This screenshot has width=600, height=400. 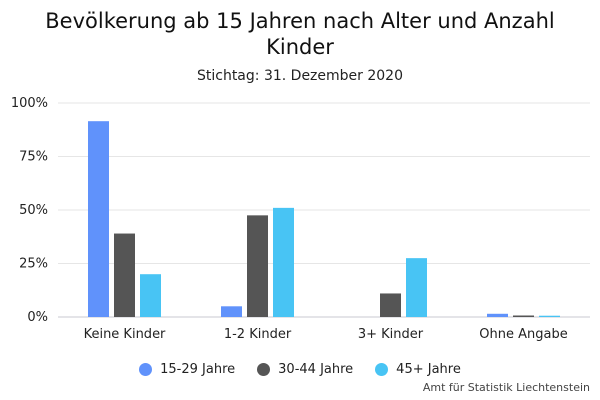 I want to click on legend-label: 45+ Jahre, so click(x=428, y=369).